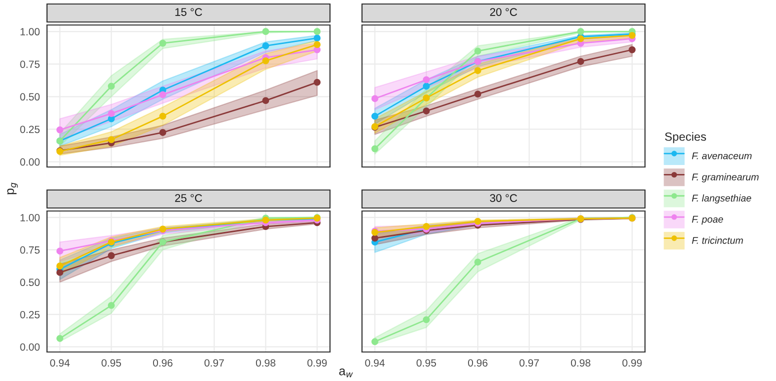 This screenshot has height=381, width=776. I want to click on chart-title: 25 °C, so click(188, 198).